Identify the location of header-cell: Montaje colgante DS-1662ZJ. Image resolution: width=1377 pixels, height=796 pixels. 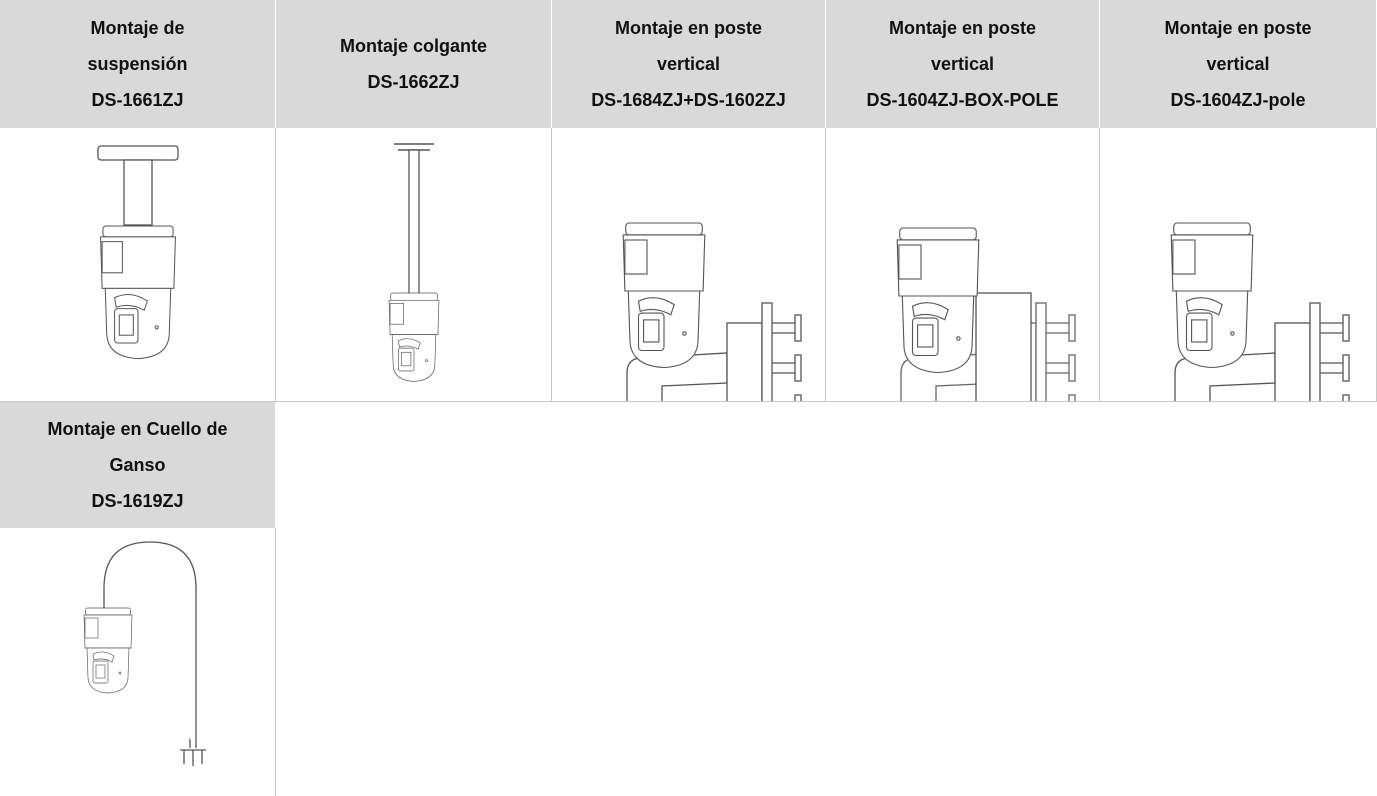
(414, 64).